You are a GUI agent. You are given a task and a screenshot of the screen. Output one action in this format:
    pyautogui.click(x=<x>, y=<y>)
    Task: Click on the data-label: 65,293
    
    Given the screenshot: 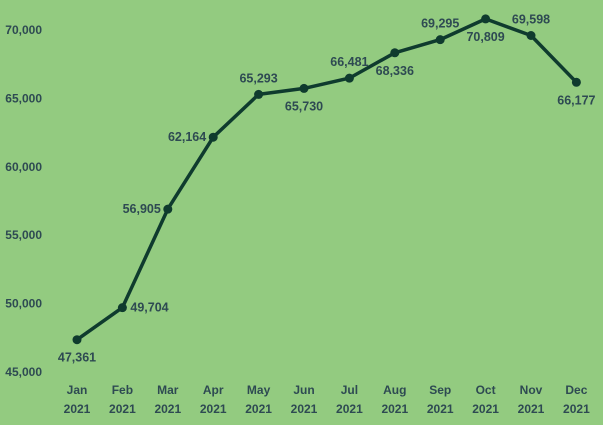 What is the action you would take?
    pyautogui.click(x=258, y=78)
    